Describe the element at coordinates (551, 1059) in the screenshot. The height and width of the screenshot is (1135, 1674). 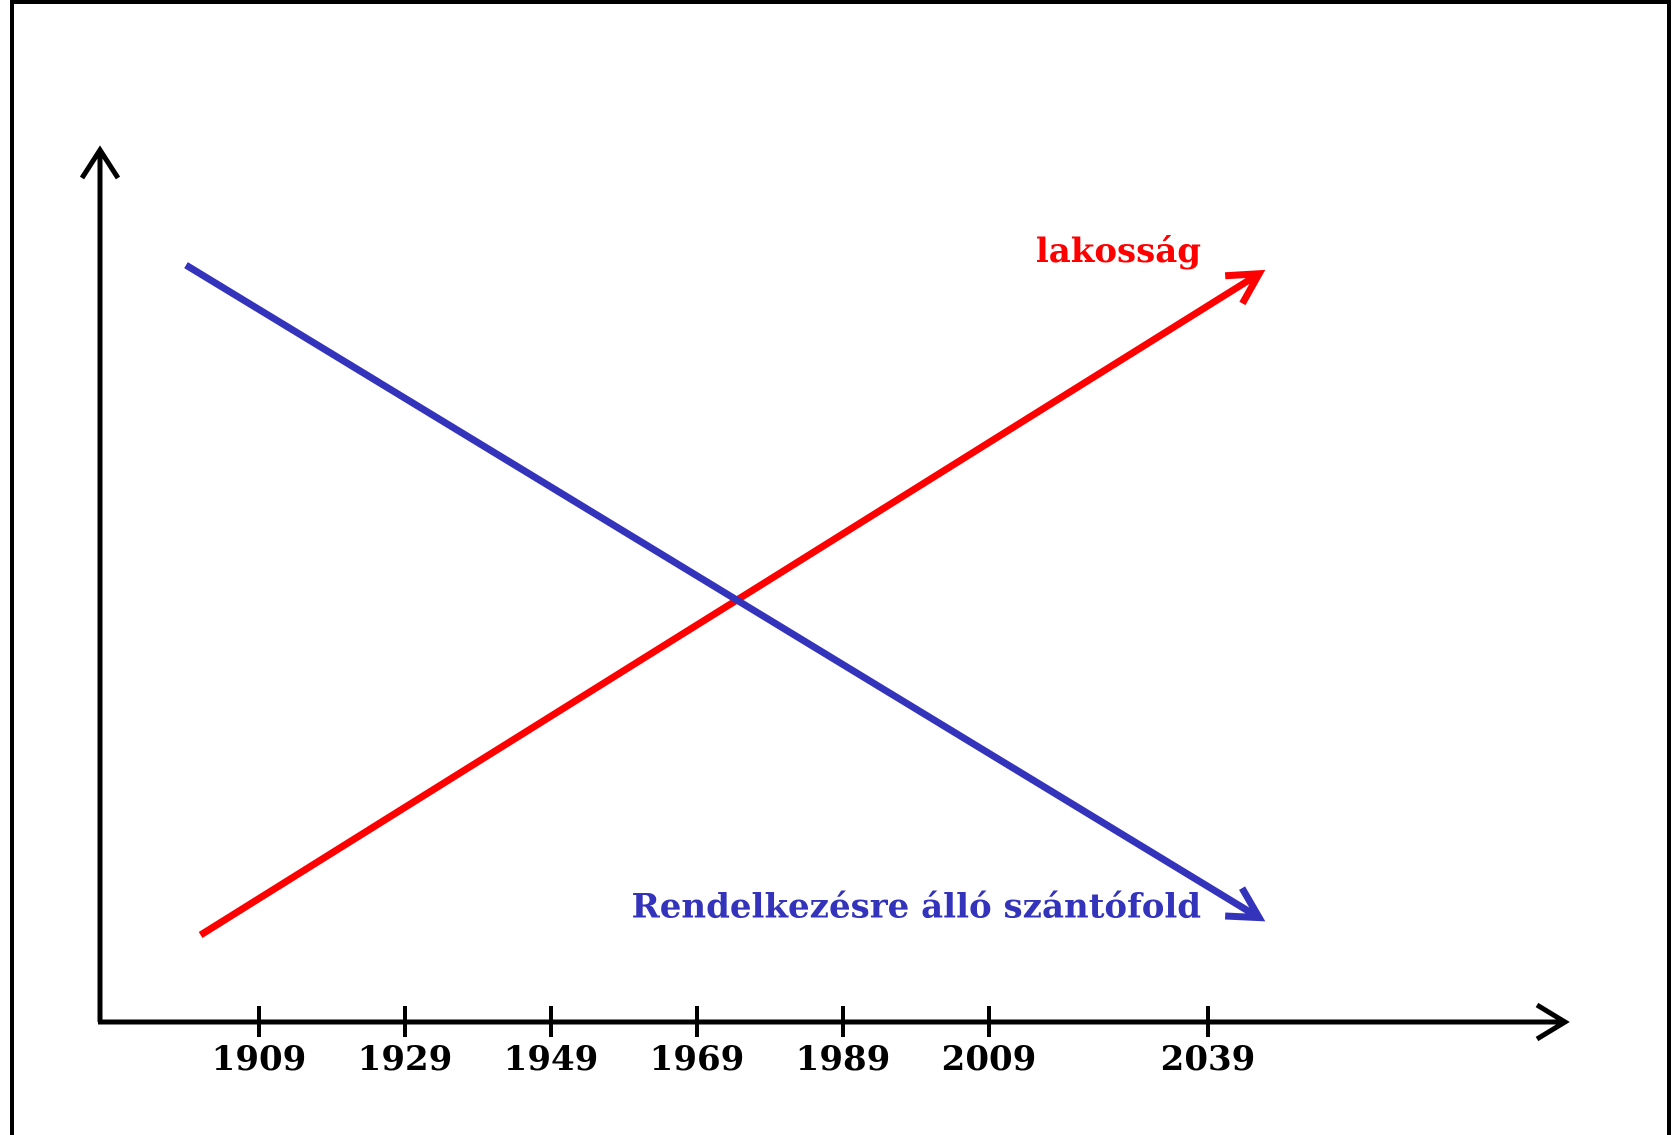
I see `x-tick-label: 1949` at that location.